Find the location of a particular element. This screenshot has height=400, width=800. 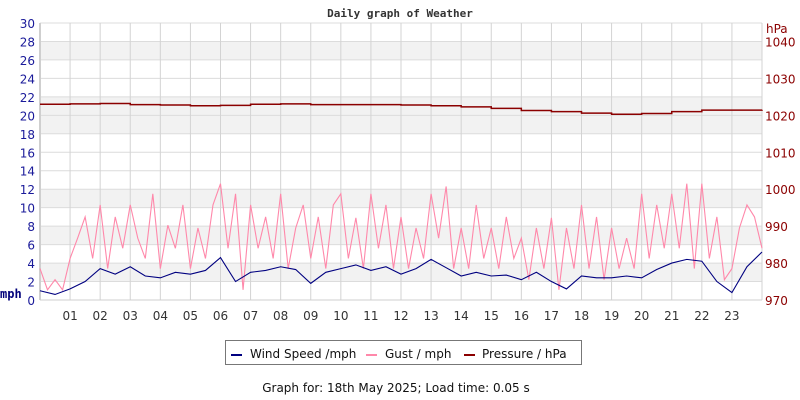

right-tick-label: 980 is located at coordinates (776, 264).